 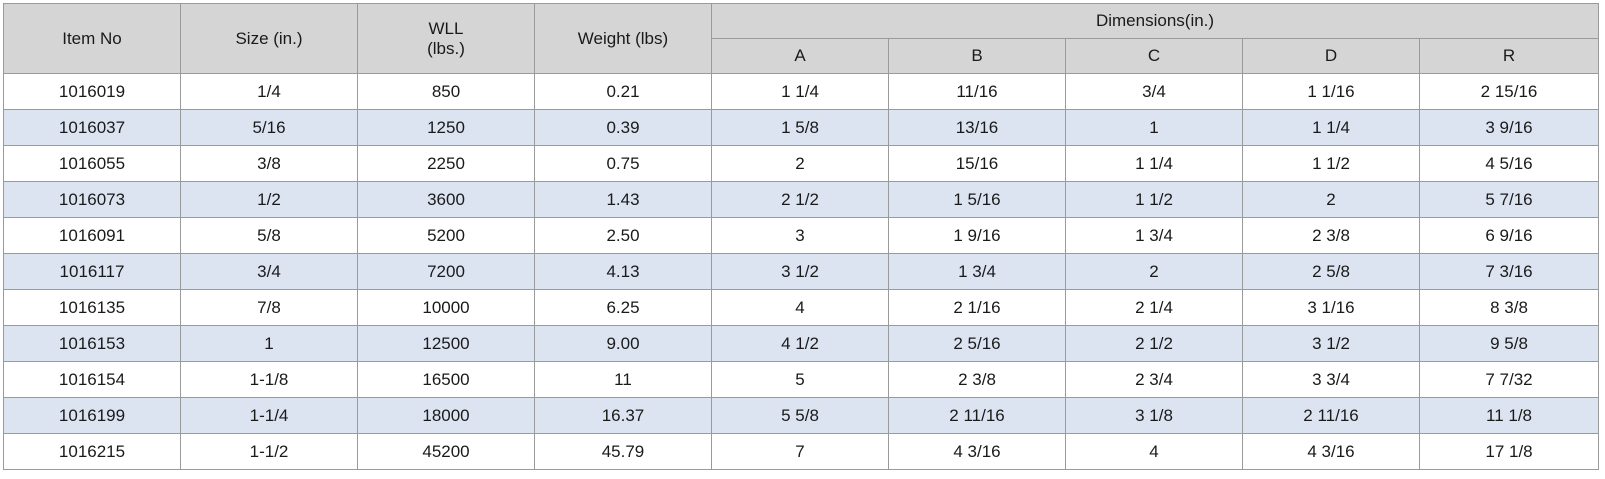 What do you see at coordinates (92, 235) in the screenshot?
I see `cell-item-no: 1016091` at bounding box center [92, 235].